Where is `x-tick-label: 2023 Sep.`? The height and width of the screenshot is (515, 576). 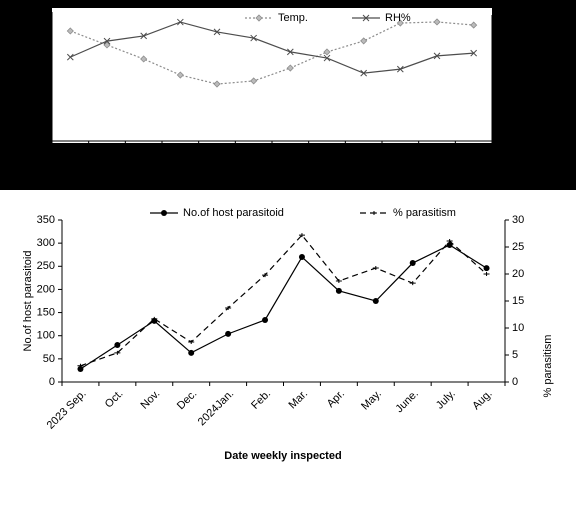
x-tick-label: 2023 Sep. is located at coordinates (67, 410).